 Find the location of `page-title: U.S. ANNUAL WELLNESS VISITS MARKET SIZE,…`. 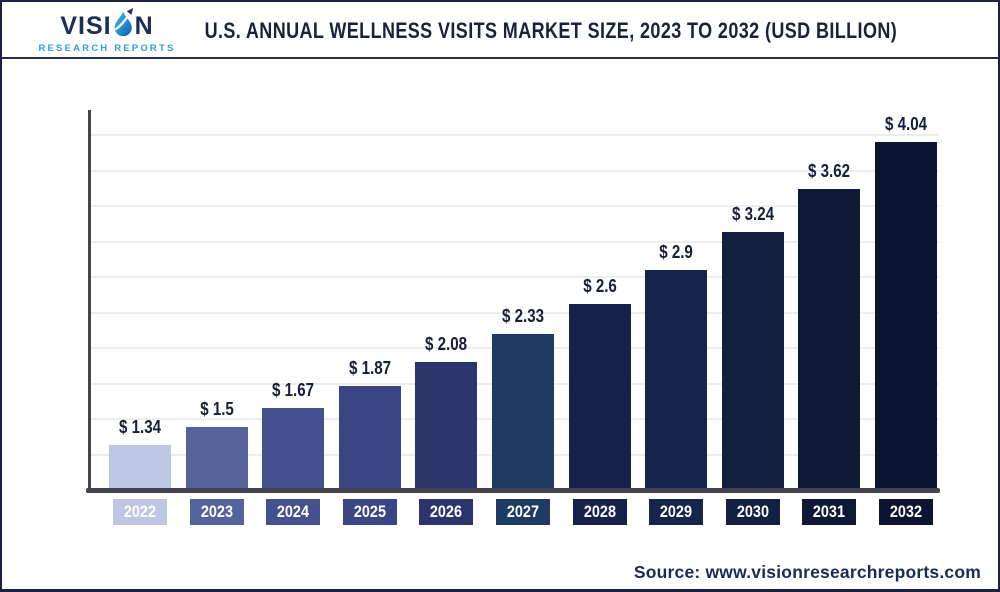

page-title: U.S. ANNUAL WELLNESS VISITS MARKET SIZE,… is located at coordinates (551, 30).